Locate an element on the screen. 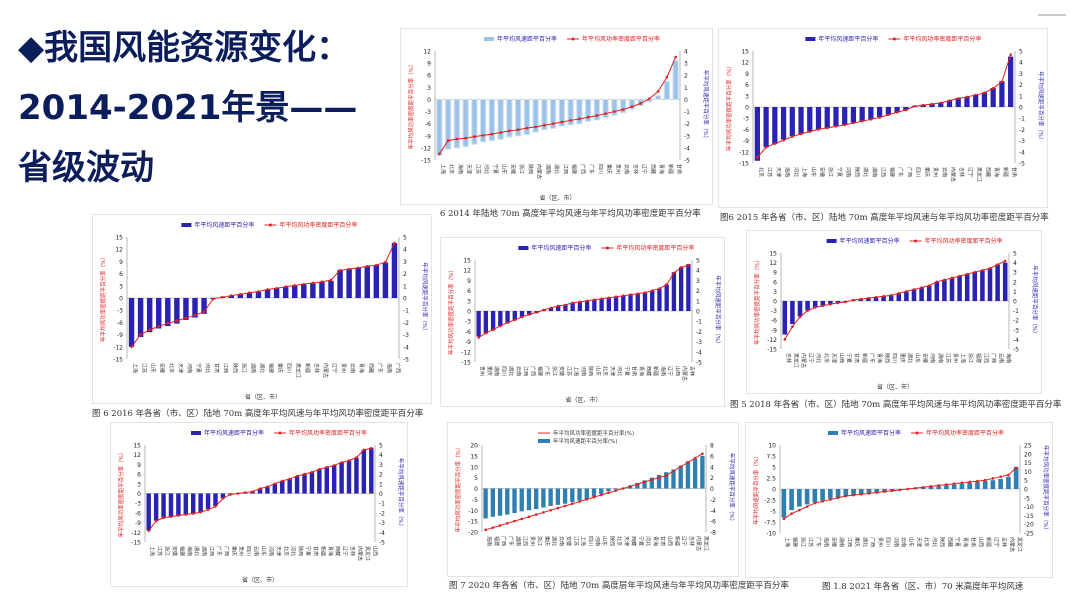 Image resolution: width=1080 pixels, height=593 pixels. x-tick-label: 福建 is located at coordinates (795, 542).